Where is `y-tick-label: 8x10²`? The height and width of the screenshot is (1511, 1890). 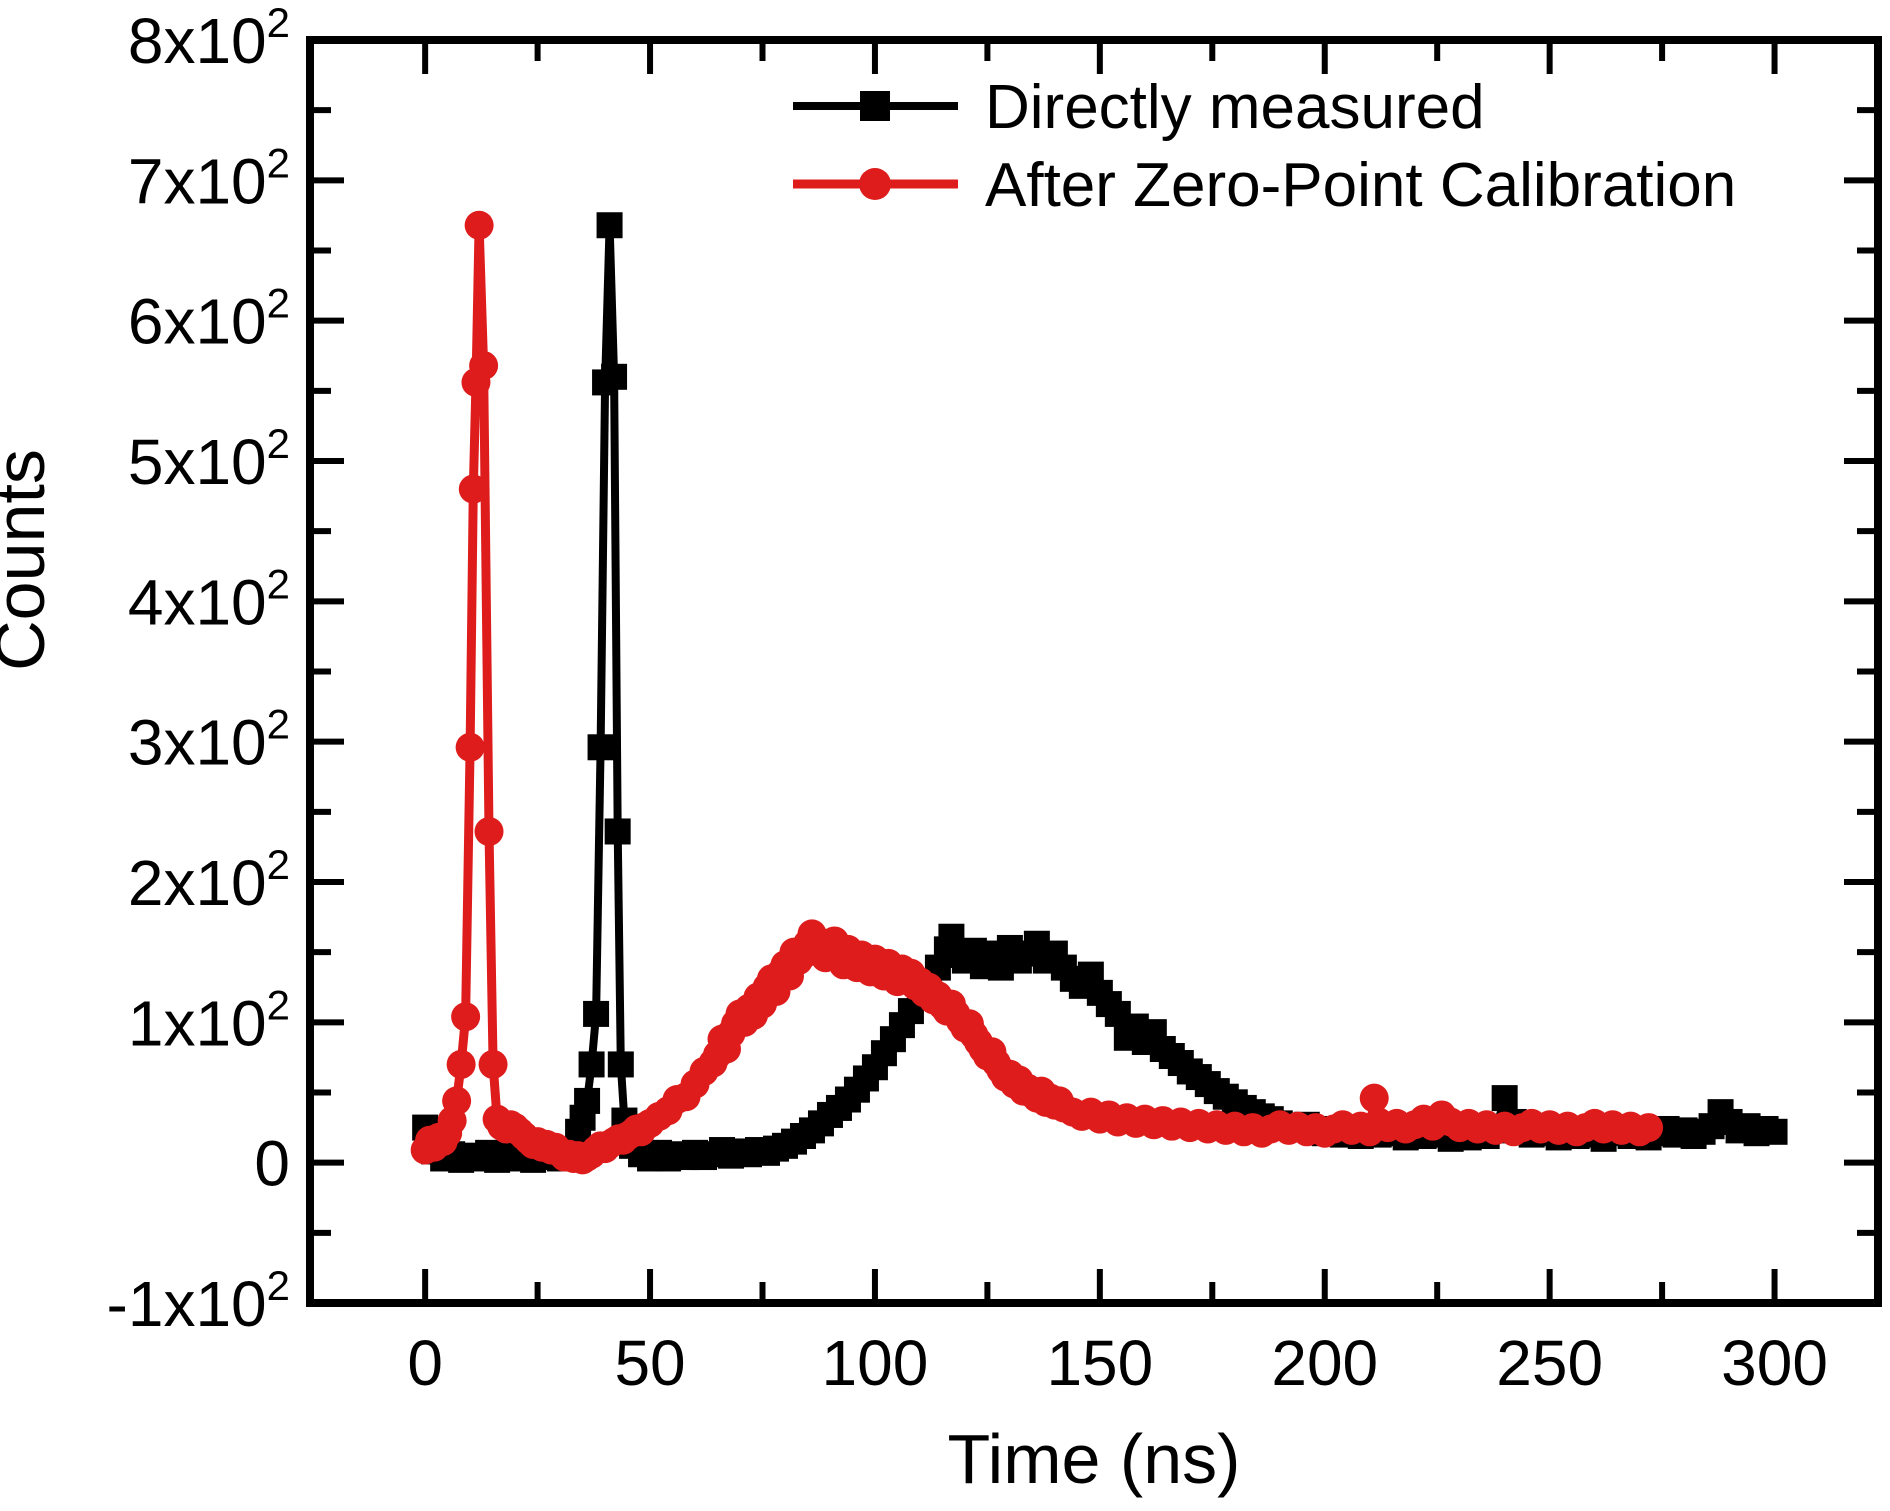 y-tick-label: 8x10² is located at coordinates (209, 38).